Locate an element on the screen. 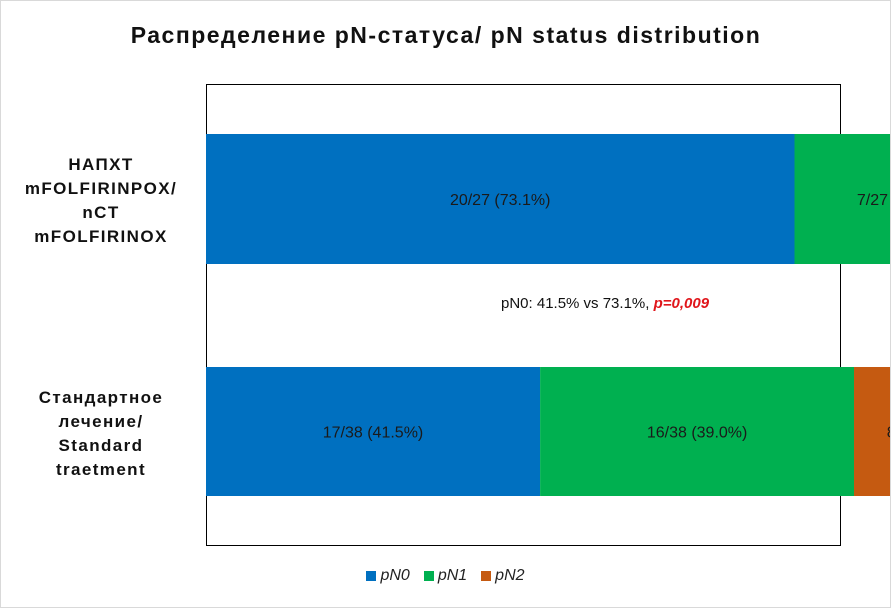 The image size is (891, 608). bar-pn0-cat1 is located at coordinates (373, 431).